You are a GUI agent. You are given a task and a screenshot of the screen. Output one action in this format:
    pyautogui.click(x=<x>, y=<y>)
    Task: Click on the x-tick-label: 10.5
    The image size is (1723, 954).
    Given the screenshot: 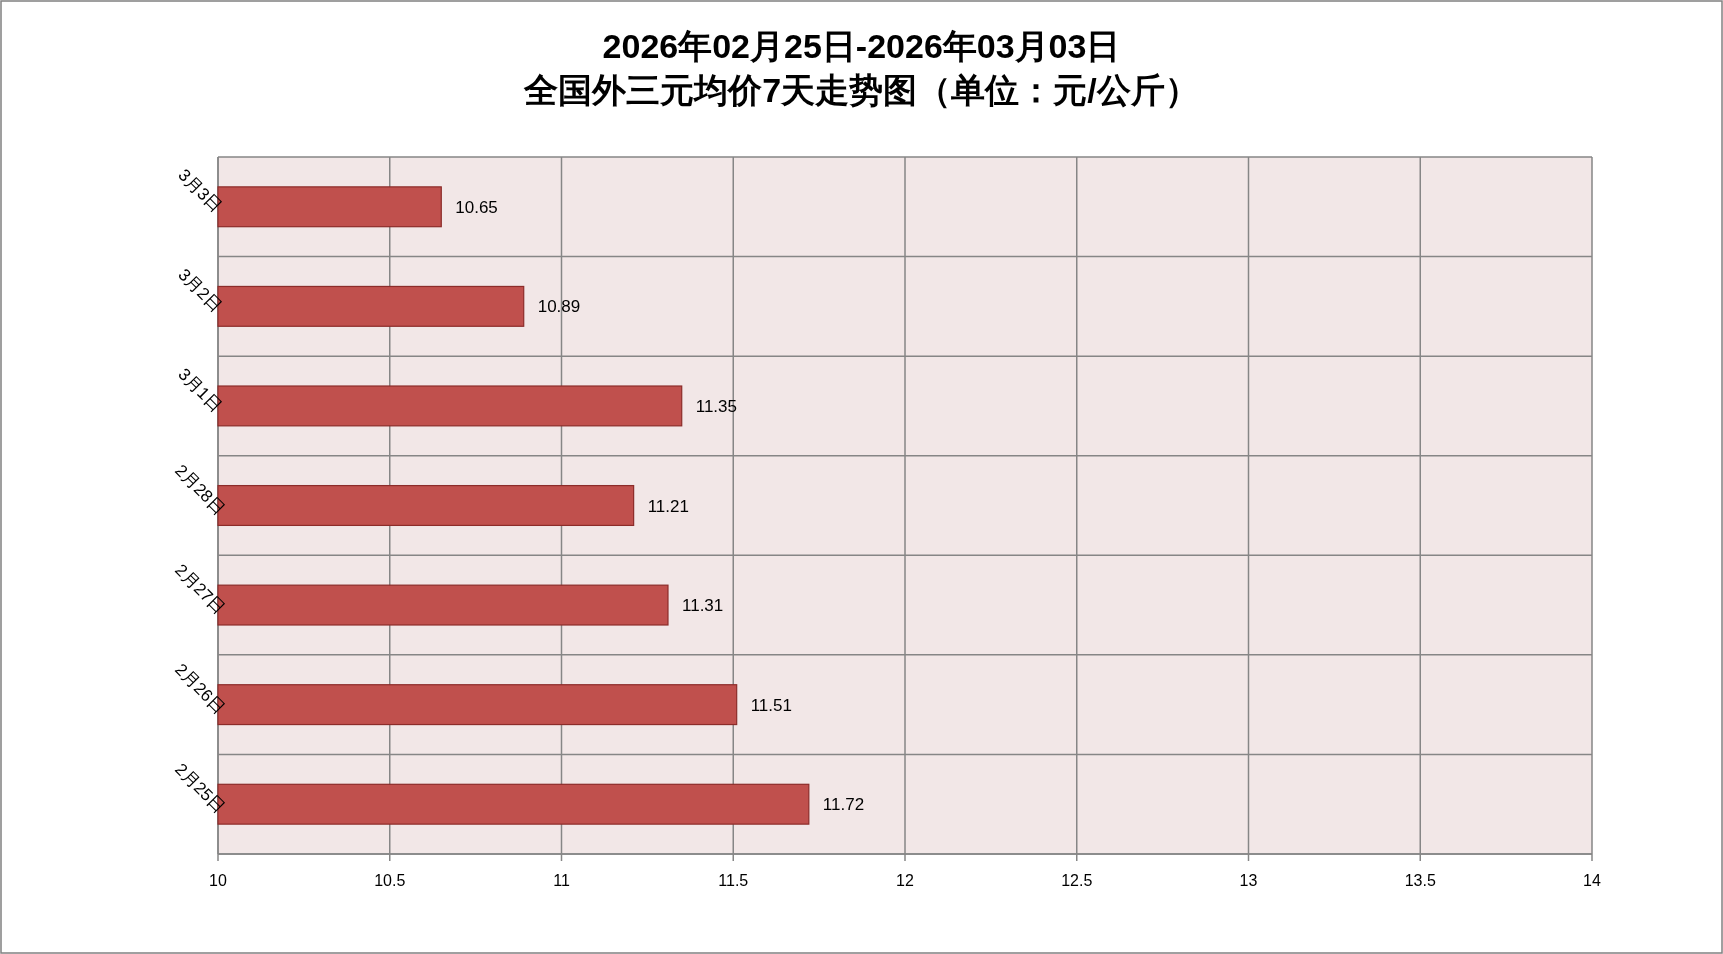 What is the action you would take?
    pyautogui.click(x=390, y=880)
    